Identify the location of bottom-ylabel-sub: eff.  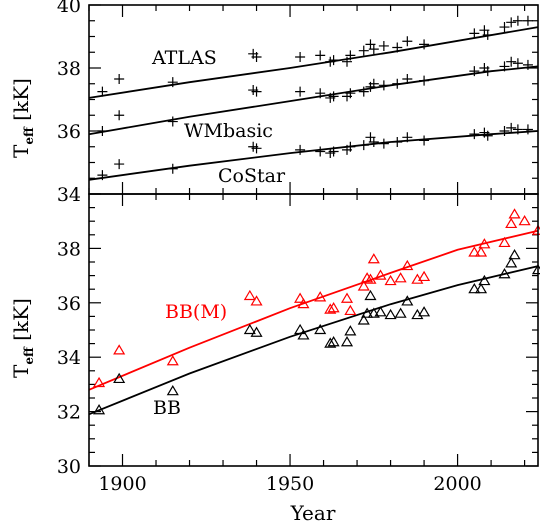
(29, 355).